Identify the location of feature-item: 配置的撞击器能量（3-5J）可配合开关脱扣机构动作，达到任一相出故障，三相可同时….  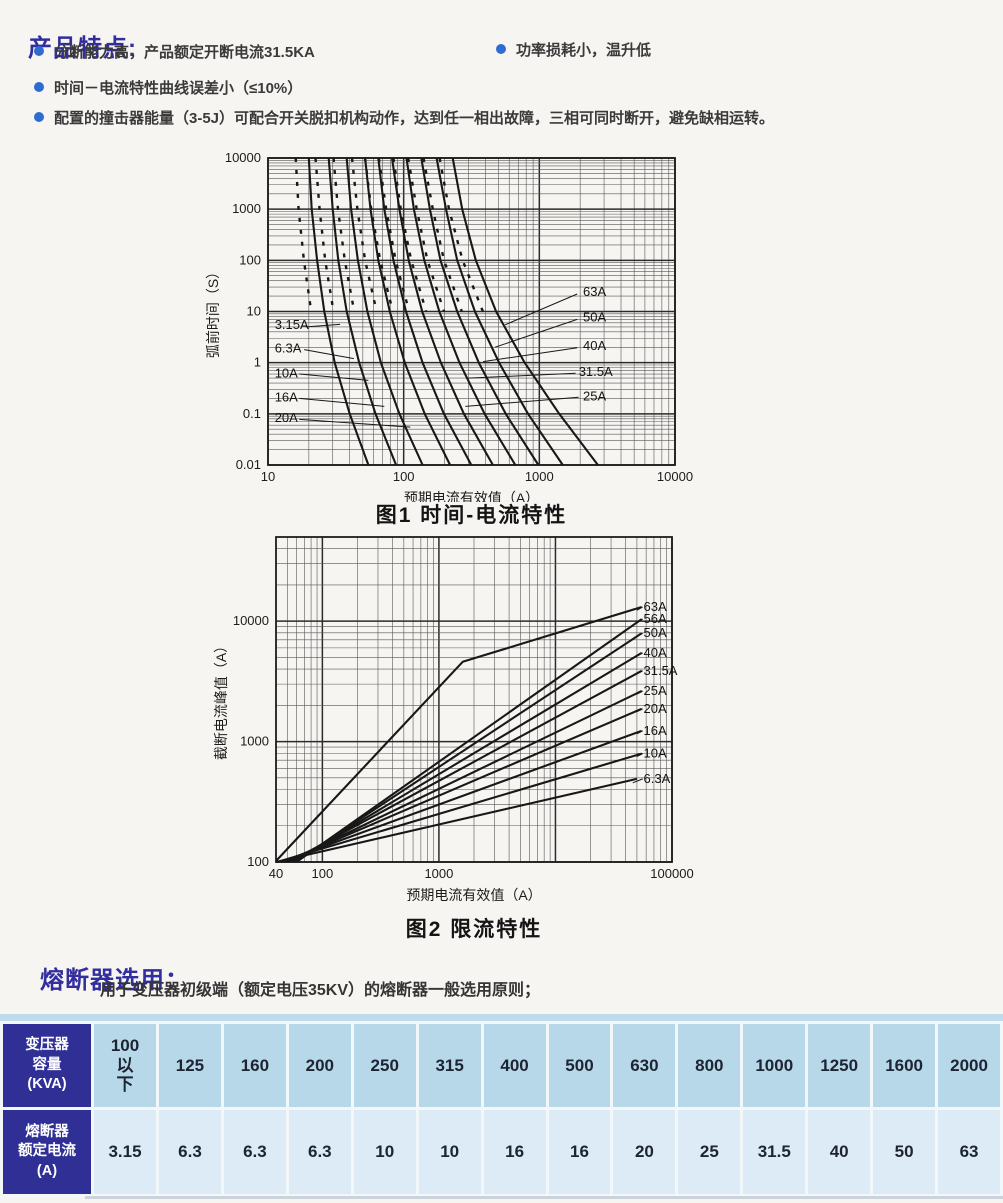
(509, 118).